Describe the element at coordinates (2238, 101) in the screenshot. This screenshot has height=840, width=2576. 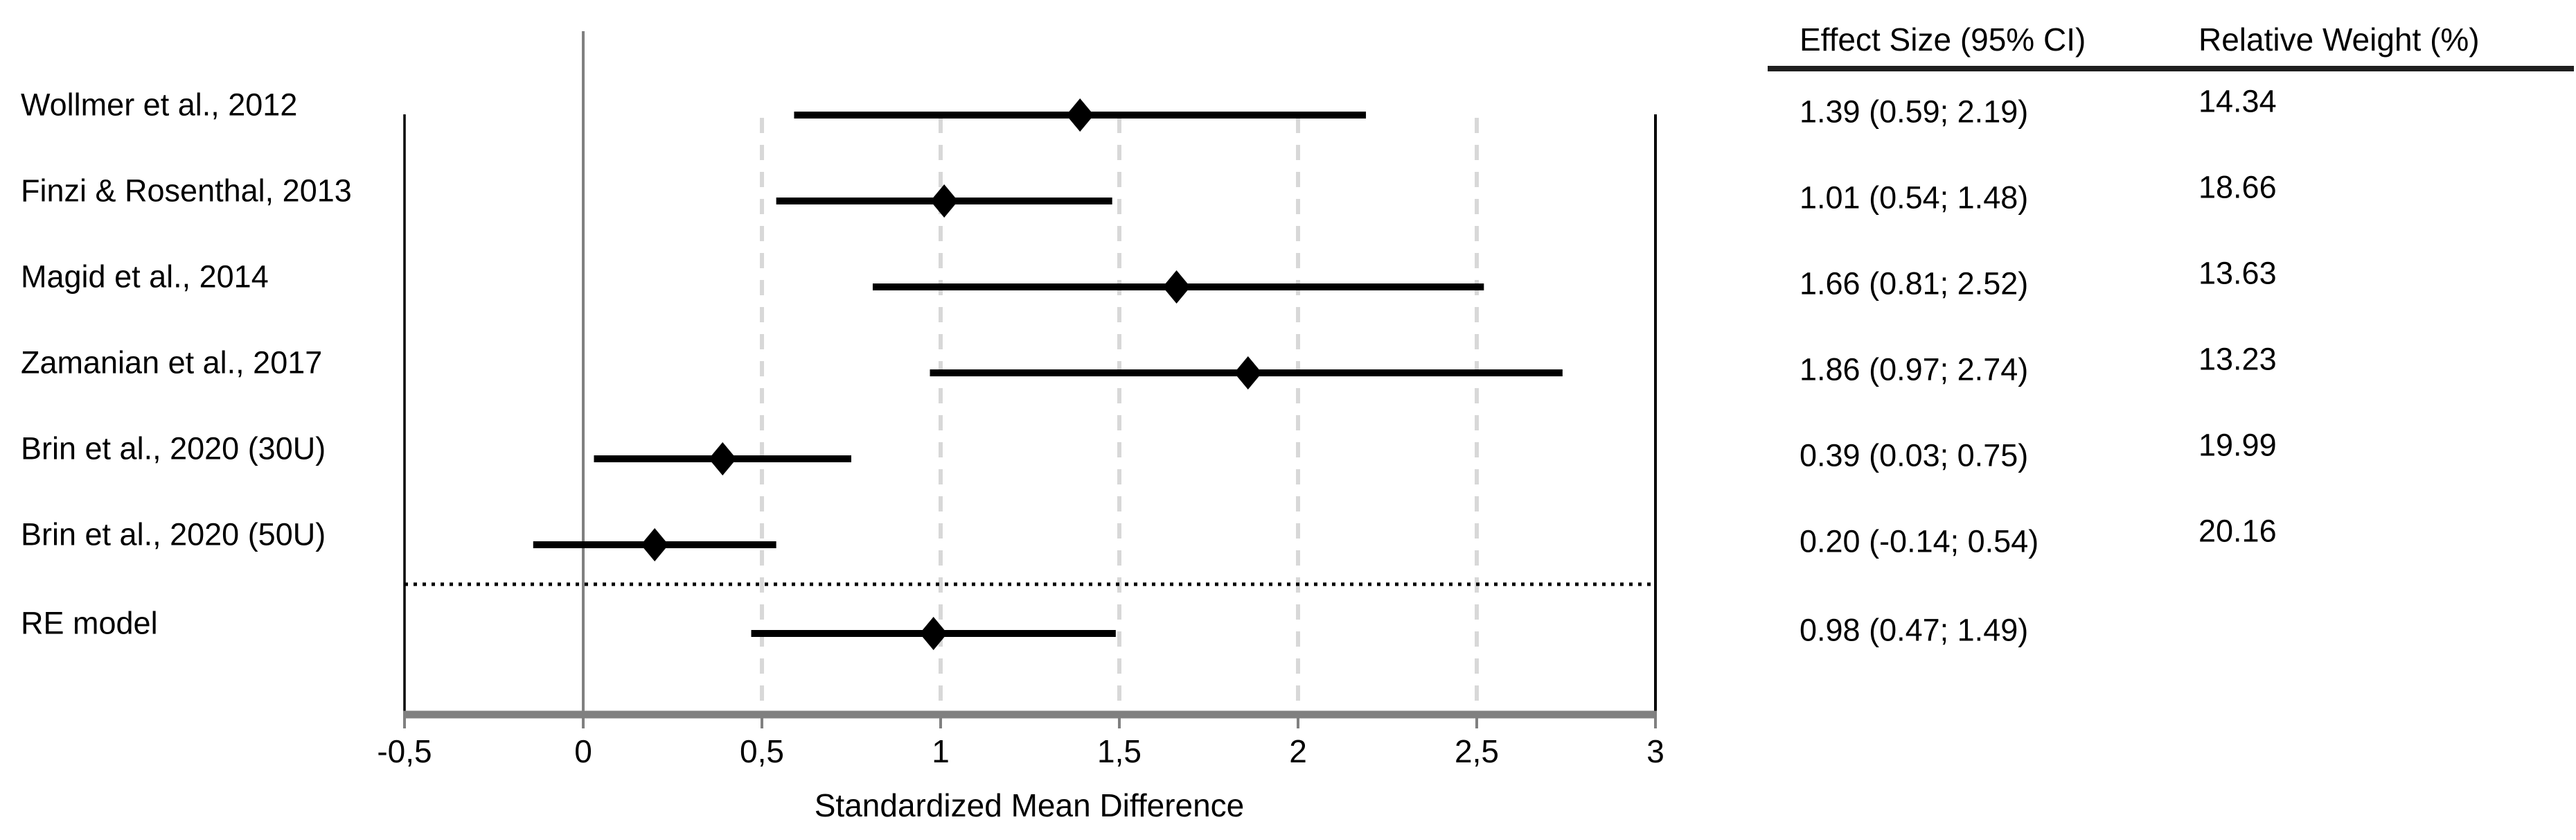
I see `relative-weight-value: 14.34` at that location.